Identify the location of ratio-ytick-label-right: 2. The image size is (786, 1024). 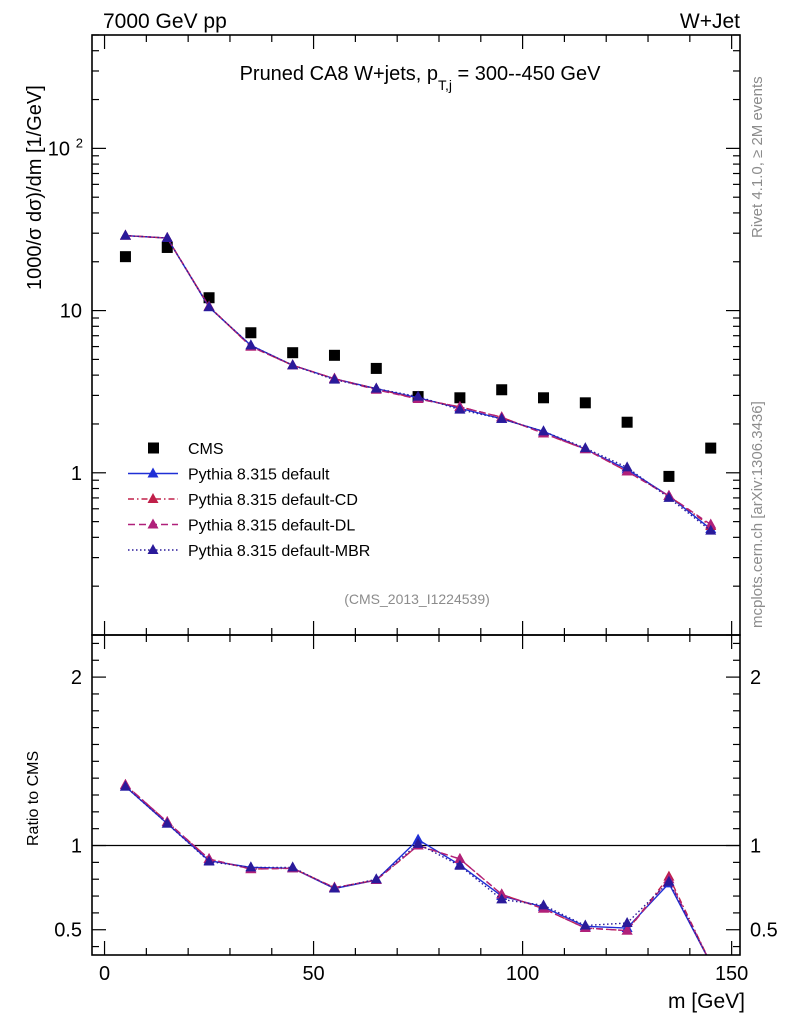
(755, 678).